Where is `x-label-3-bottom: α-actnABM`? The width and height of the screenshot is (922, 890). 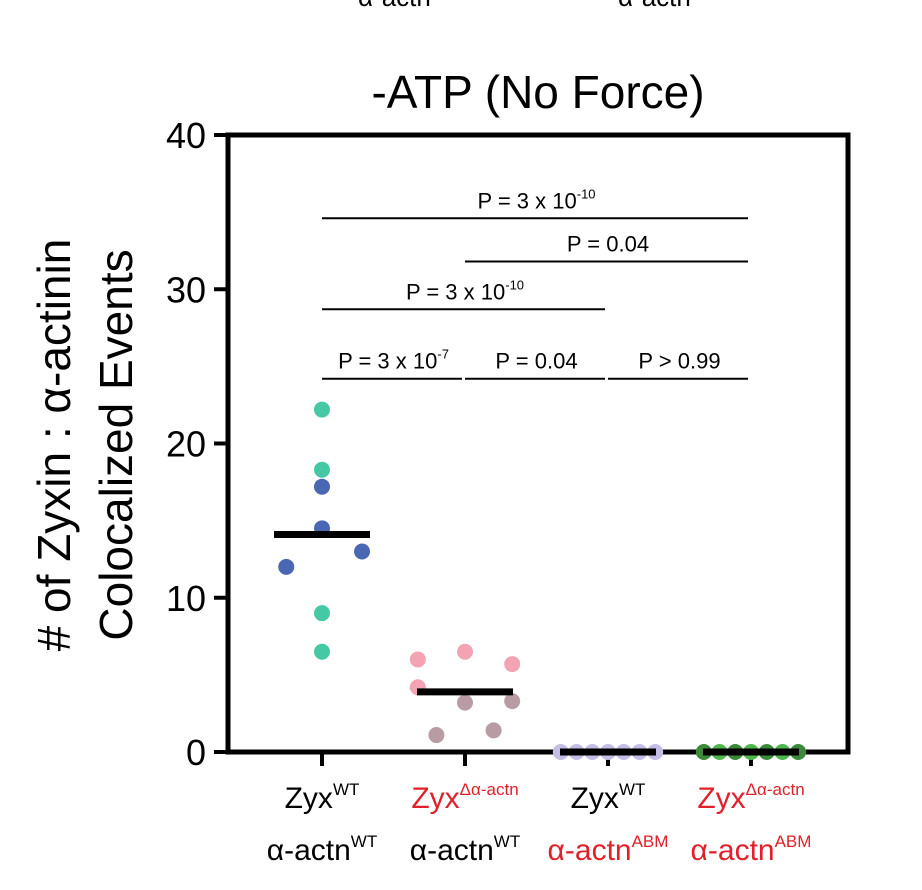 x-label-3-bottom: α-actnABM is located at coordinates (608, 849).